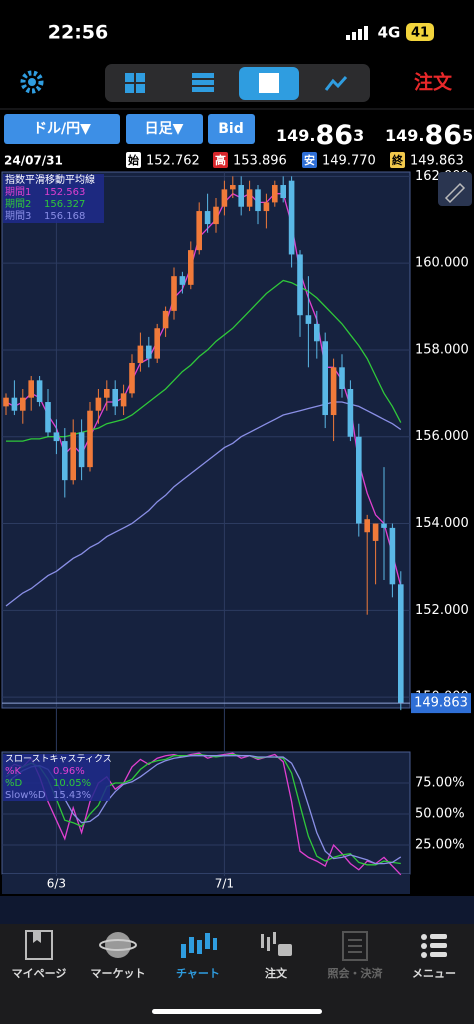  I want to click on last-price-tag, so click(441, 703).